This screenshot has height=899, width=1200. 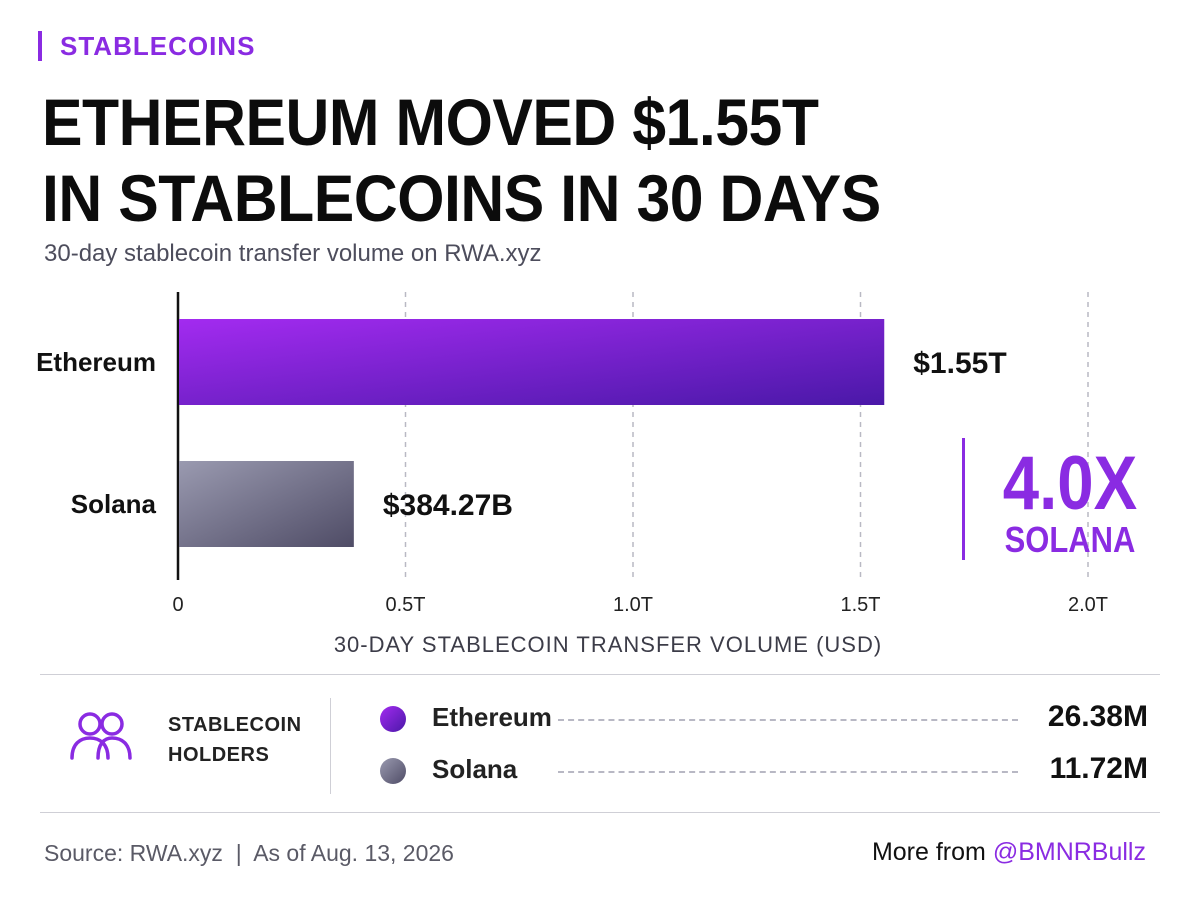 What do you see at coordinates (219, 755) in the screenshot?
I see `holders-title-line-2: HOLDERS` at bounding box center [219, 755].